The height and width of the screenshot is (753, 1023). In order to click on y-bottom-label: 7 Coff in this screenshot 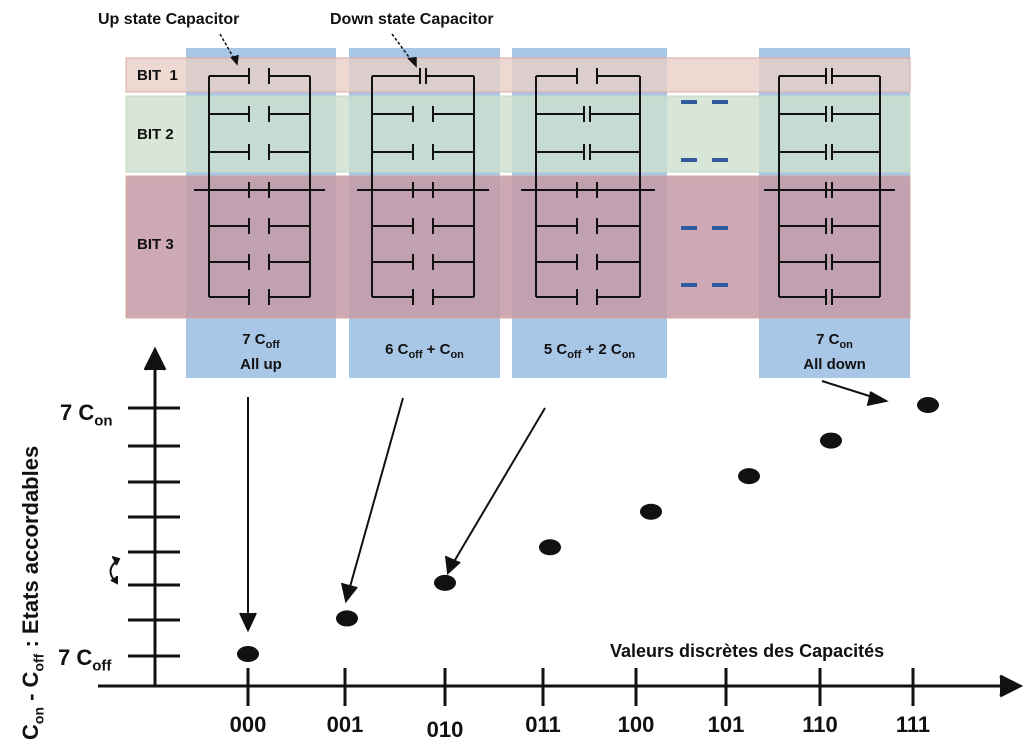, I will do `click(85, 660)`.